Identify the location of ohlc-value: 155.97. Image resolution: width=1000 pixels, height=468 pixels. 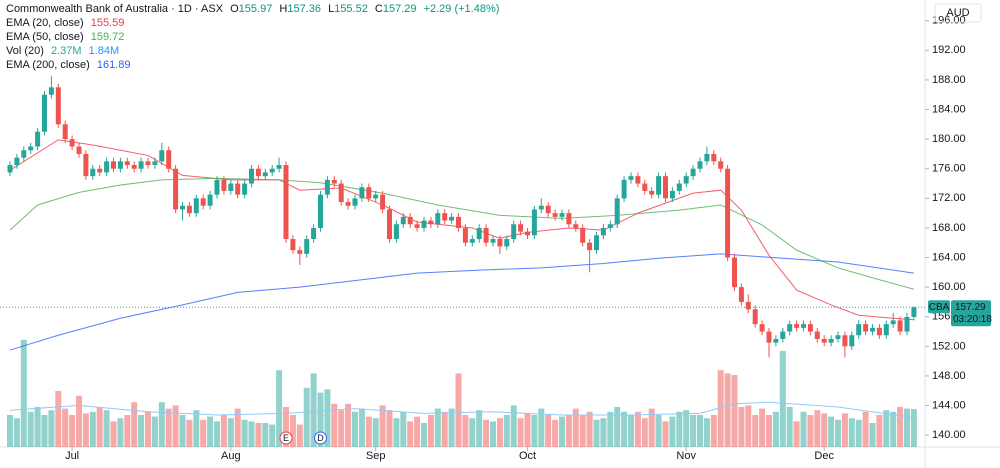
(255, 9).